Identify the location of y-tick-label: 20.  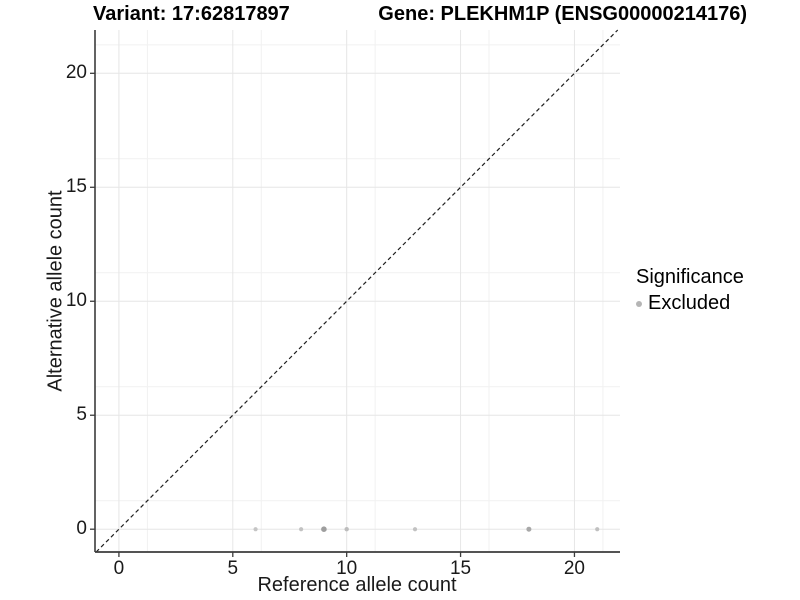
(76, 73).